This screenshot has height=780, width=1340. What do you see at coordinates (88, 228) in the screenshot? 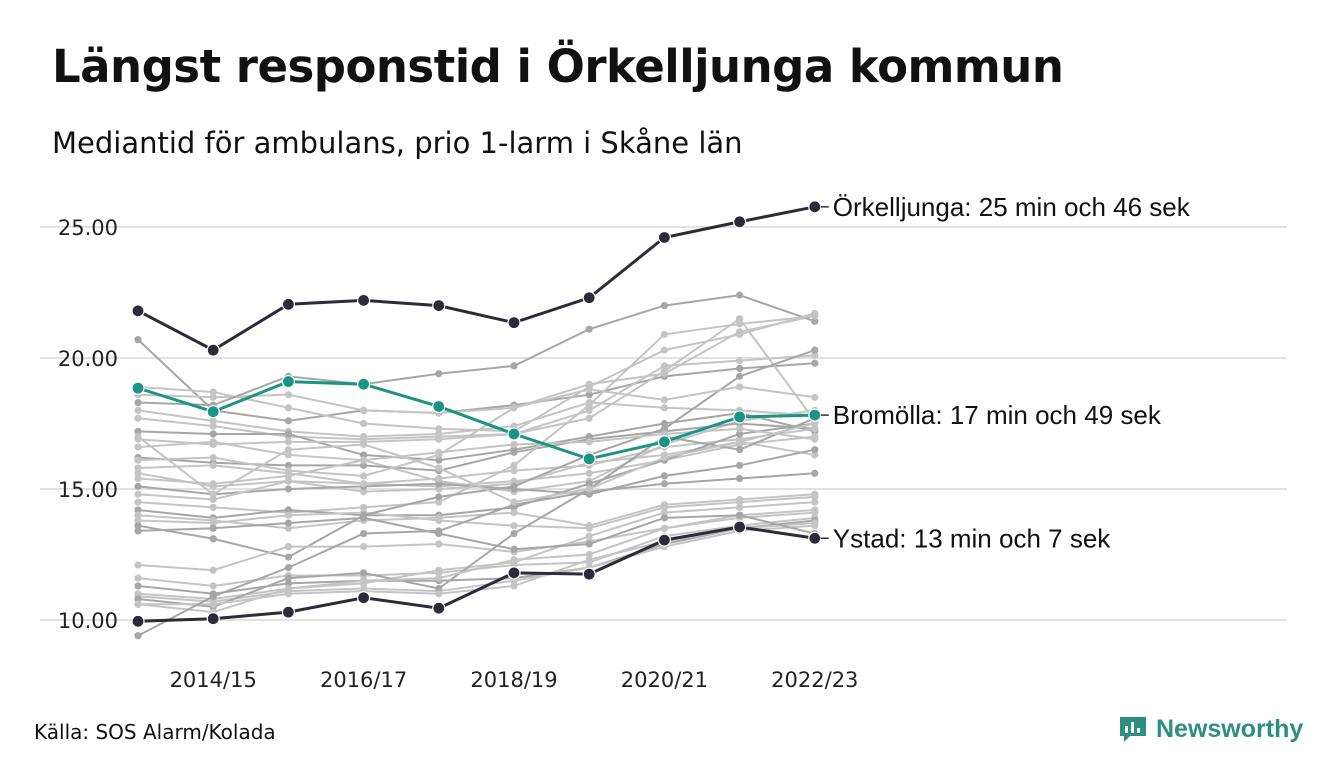
I see `y-tick-label: 25.00` at bounding box center [88, 228].